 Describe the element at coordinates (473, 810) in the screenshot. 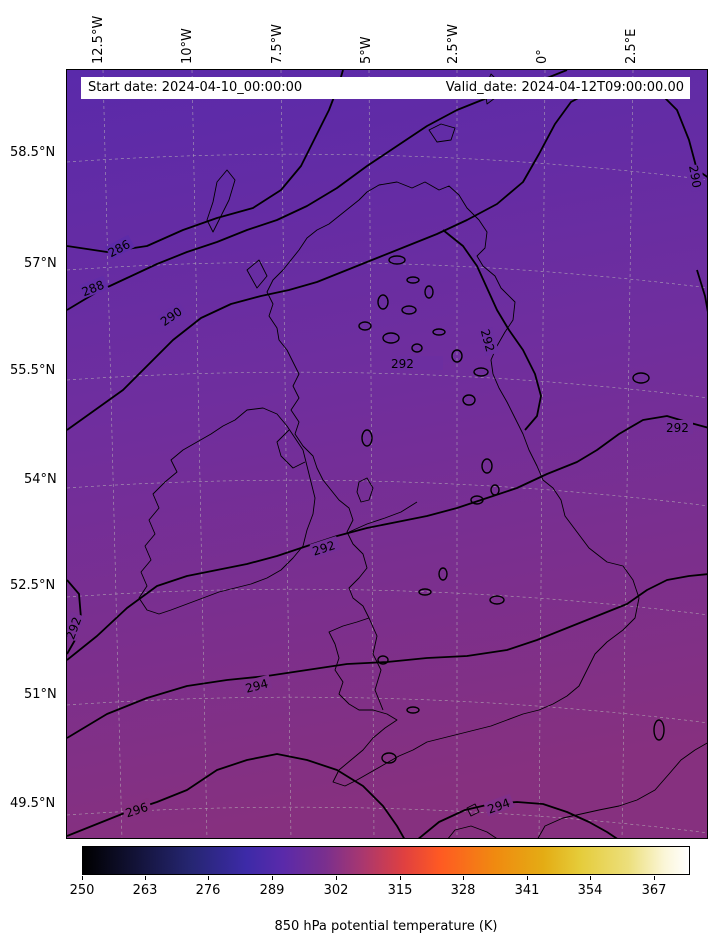

I see `coastline-channel-islands` at that location.